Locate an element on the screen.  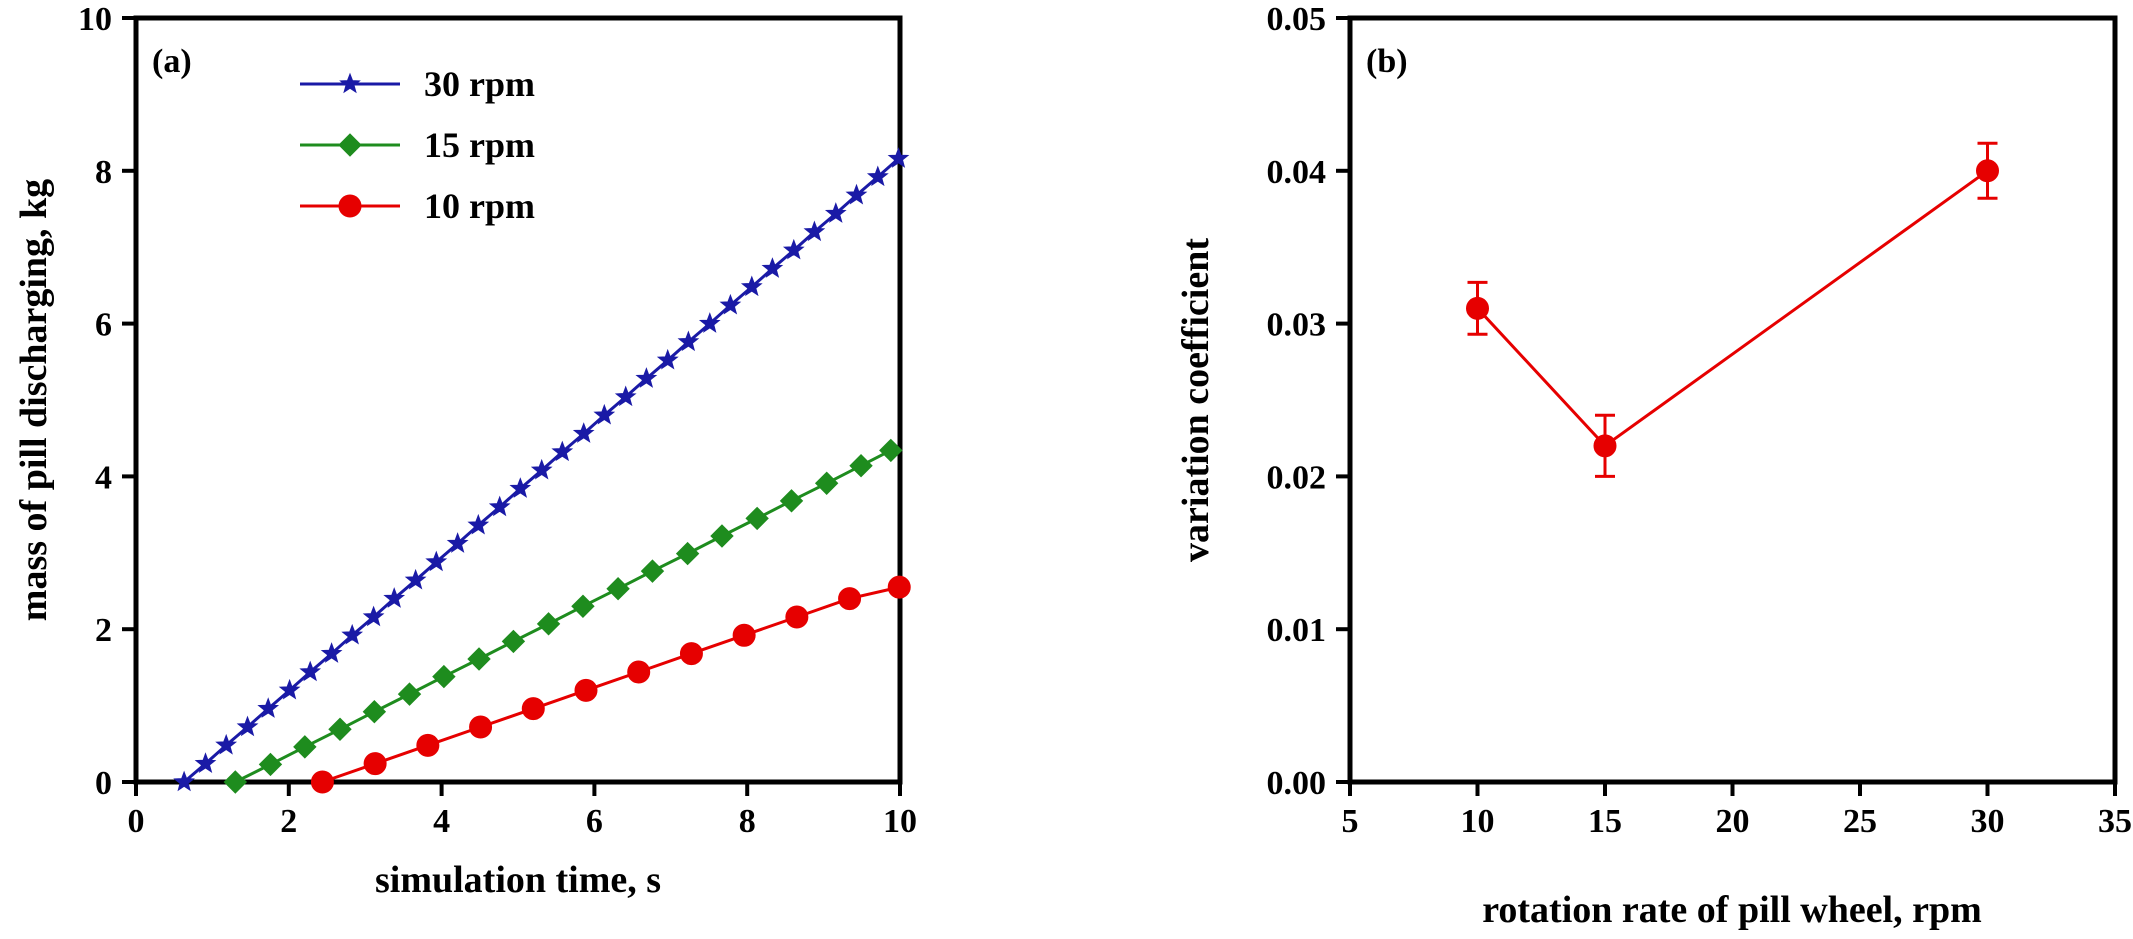
legend-label: 10 rpm is located at coordinates (479, 206).